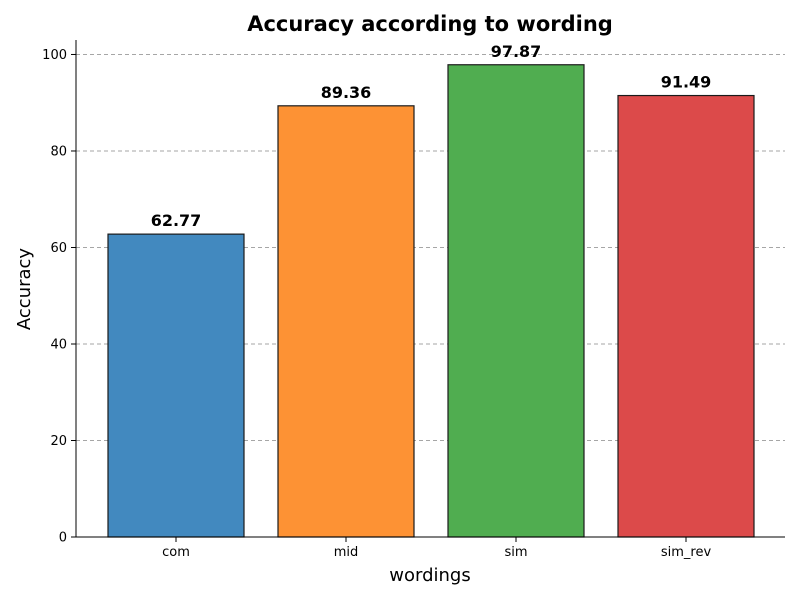  Describe the element at coordinates (346, 552) in the screenshot. I see `x-tick-label: mid` at that location.